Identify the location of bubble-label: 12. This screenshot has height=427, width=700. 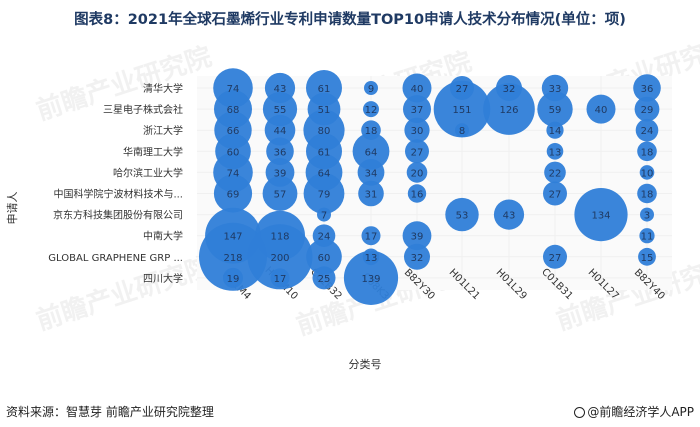
(371, 110).